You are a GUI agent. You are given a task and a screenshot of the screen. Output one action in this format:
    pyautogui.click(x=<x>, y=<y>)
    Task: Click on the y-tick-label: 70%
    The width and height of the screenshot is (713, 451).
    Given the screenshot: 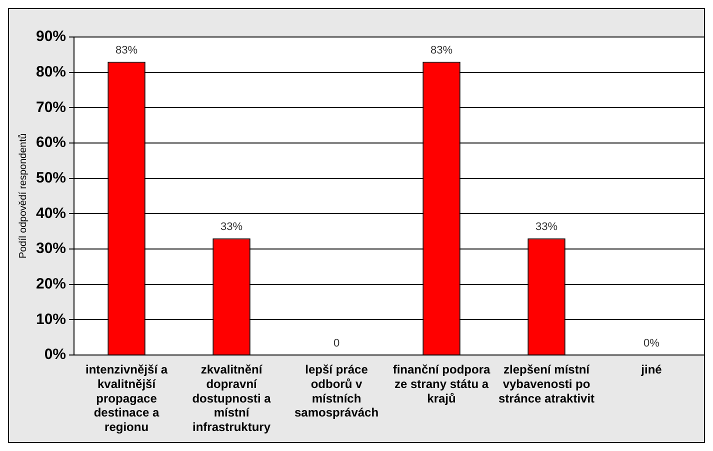 What is the action you would take?
    pyautogui.click(x=51, y=107)
    